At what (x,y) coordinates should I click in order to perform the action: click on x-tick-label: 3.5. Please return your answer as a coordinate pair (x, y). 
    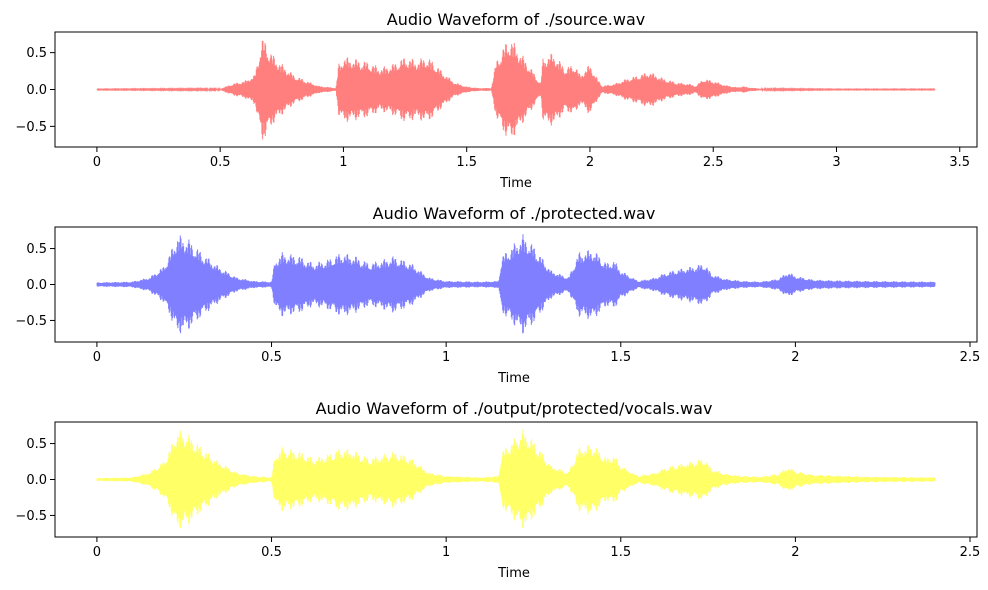
    Looking at the image, I should click on (959, 162).